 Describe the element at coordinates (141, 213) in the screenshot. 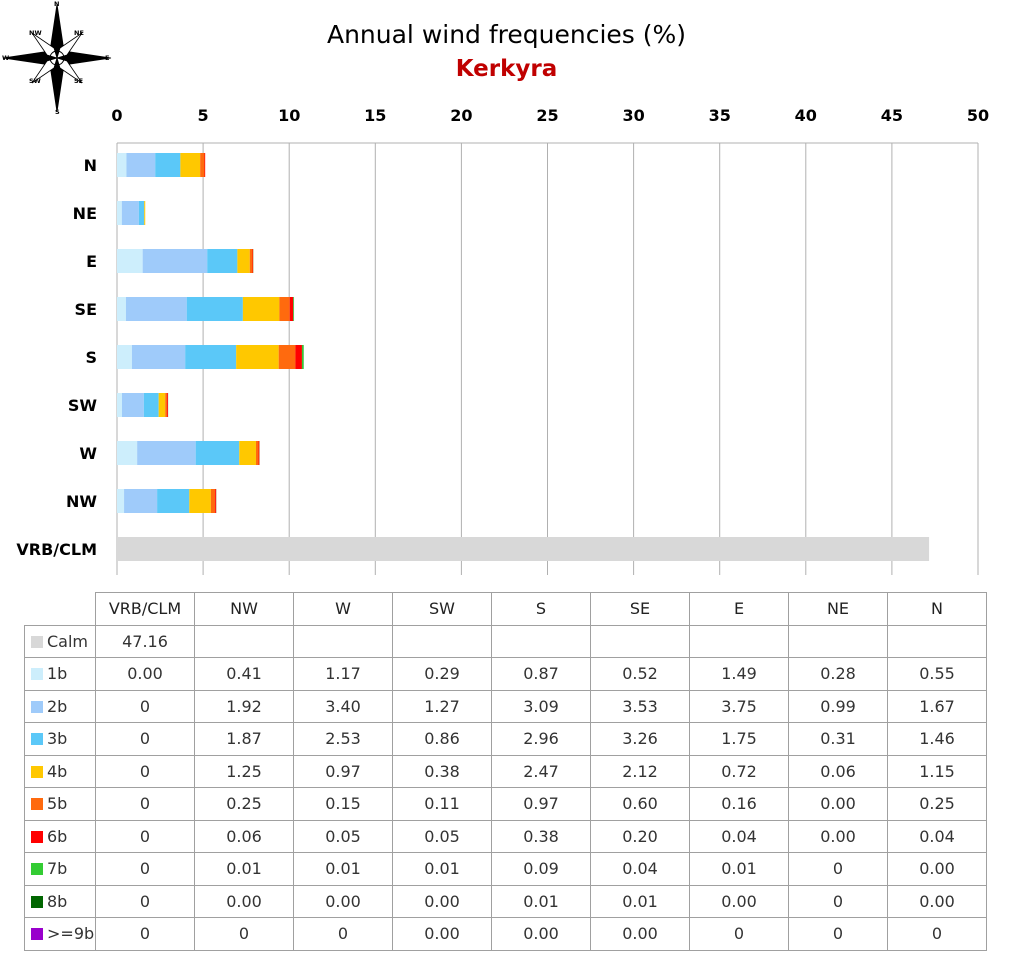

I see `bar-ne-3b` at that location.